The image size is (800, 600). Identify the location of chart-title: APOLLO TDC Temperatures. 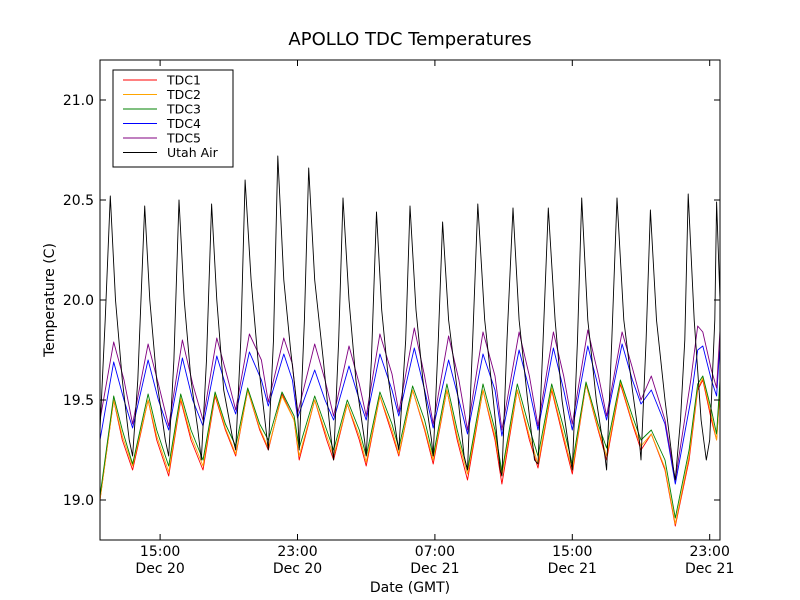
(409, 39).